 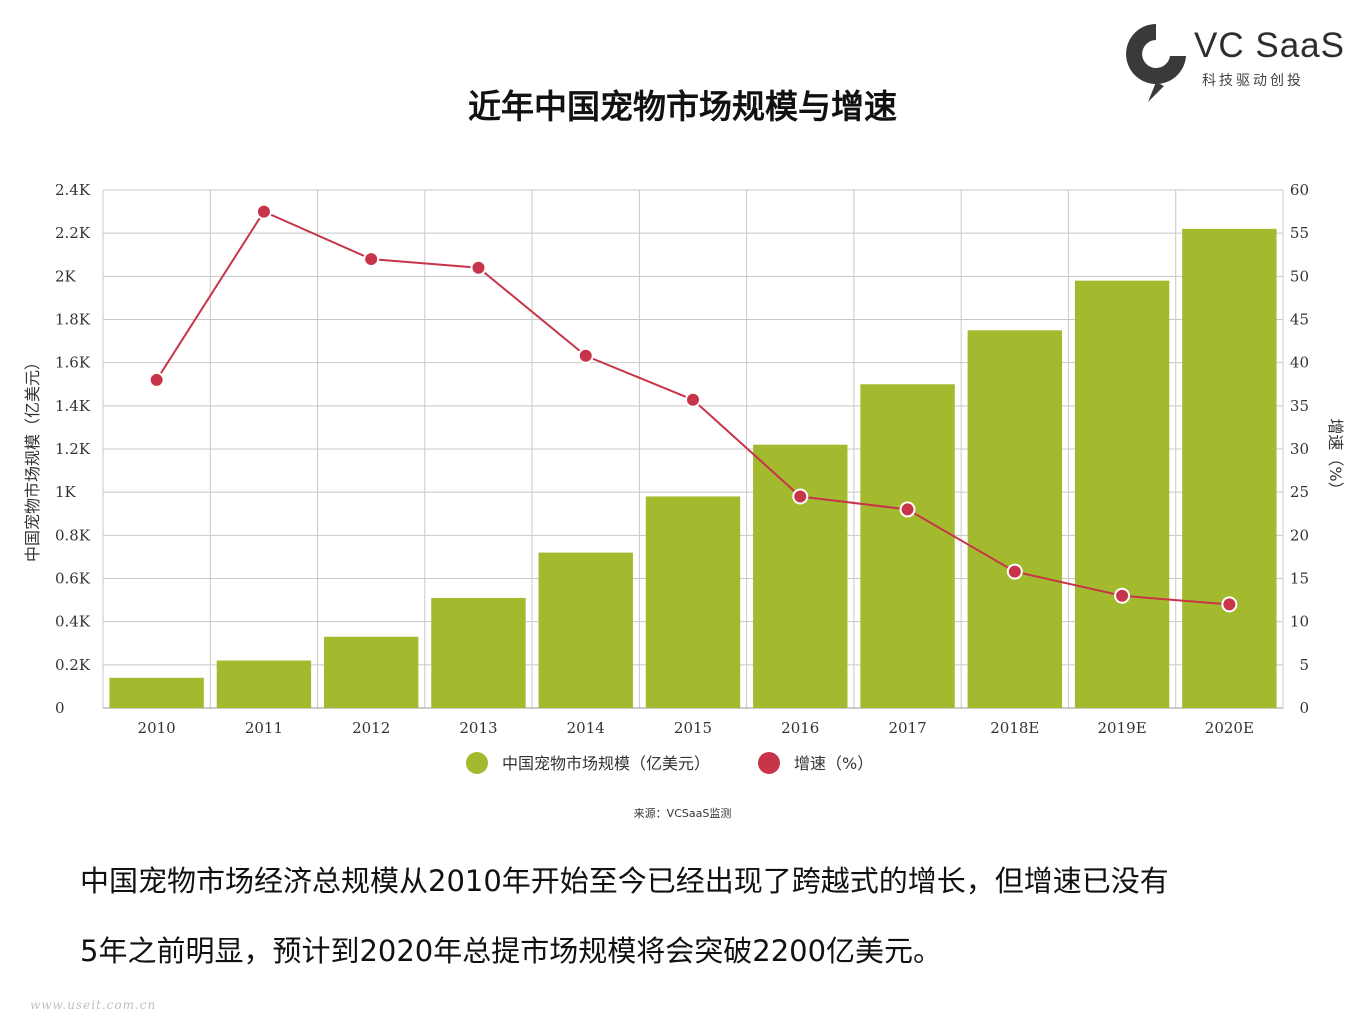 What do you see at coordinates (1253, 81) in the screenshot?
I see `logo-slogan: 科技驱动创投` at bounding box center [1253, 81].